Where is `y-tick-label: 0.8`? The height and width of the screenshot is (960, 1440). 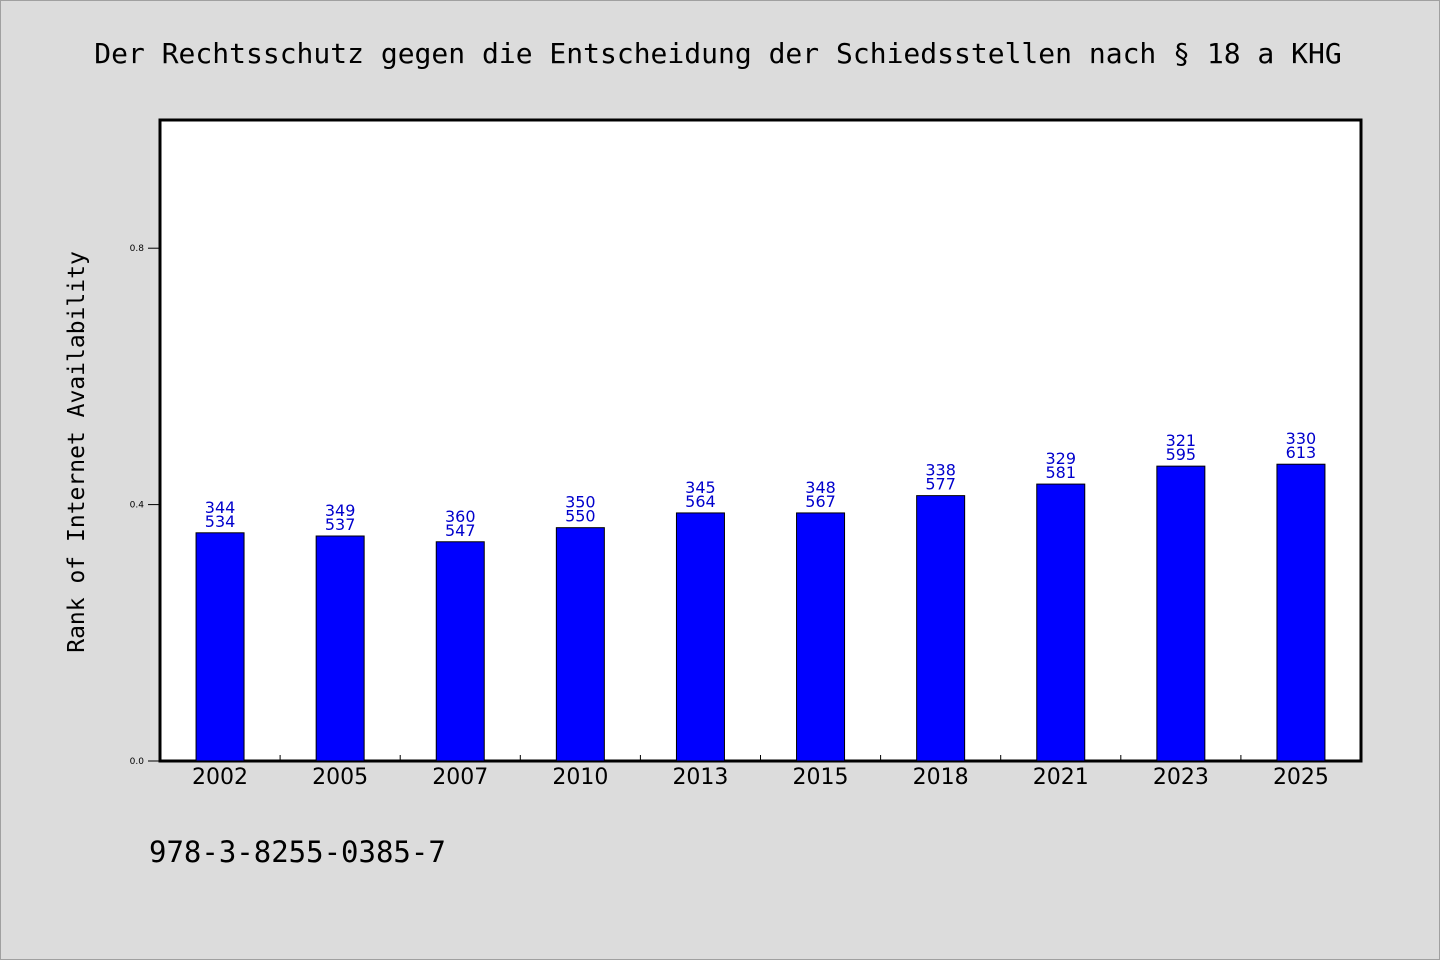
y-tick-label: 0.8 is located at coordinates (137, 249).